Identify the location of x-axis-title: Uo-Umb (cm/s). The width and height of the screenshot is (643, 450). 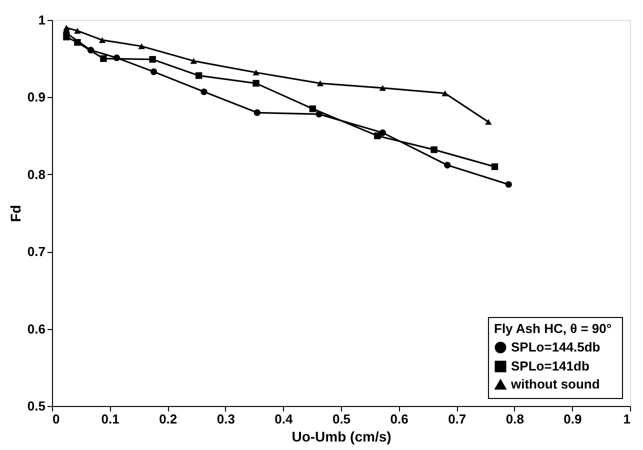
(342, 436).